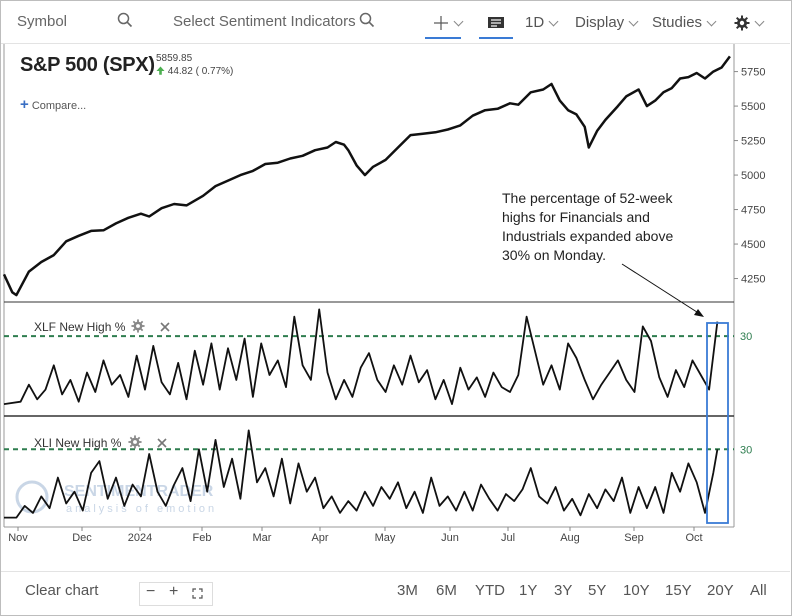 The width and height of the screenshot is (792, 616). I want to click on xlf-panel-controls, so click(151, 327).